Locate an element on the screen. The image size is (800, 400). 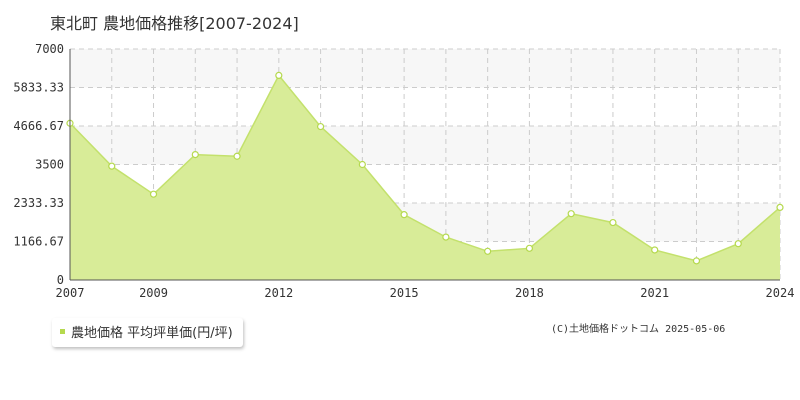
y-tick-label: 3500 is located at coordinates (49, 165).